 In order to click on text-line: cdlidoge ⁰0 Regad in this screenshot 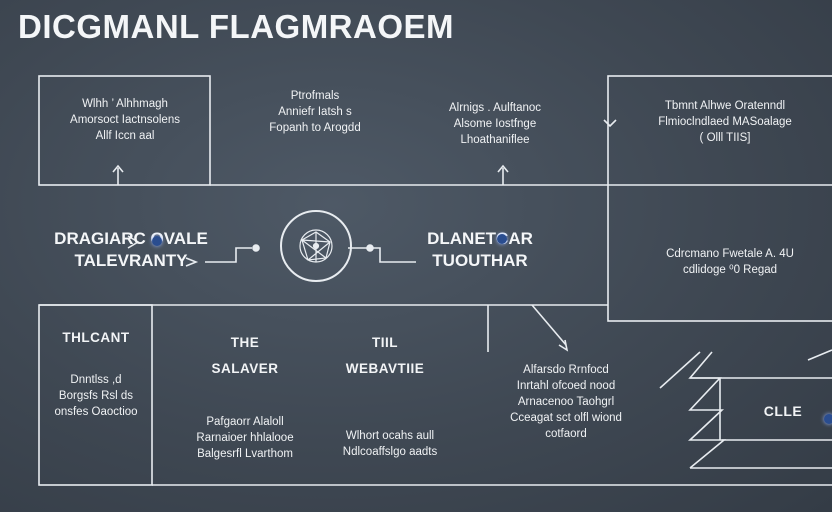, I will do `click(730, 270)`.